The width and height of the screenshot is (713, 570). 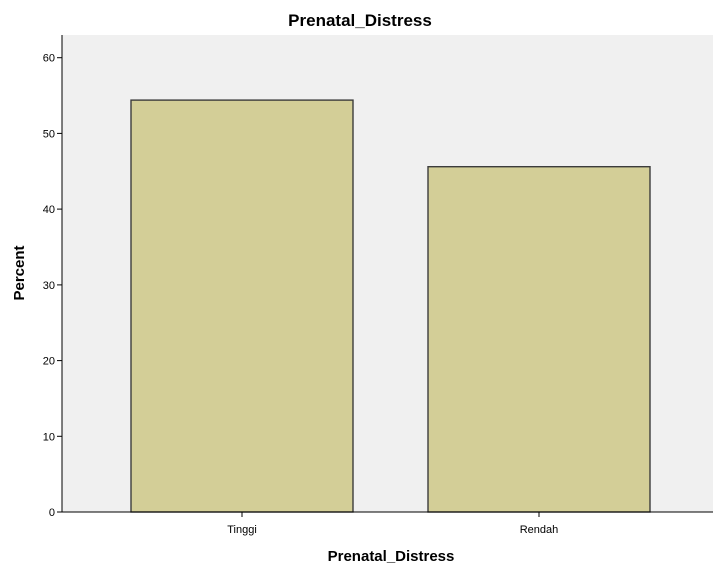 What do you see at coordinates (49, 59) in the screenshot?
I see `y-tick-label: 60` at bounding box center [49, 59].